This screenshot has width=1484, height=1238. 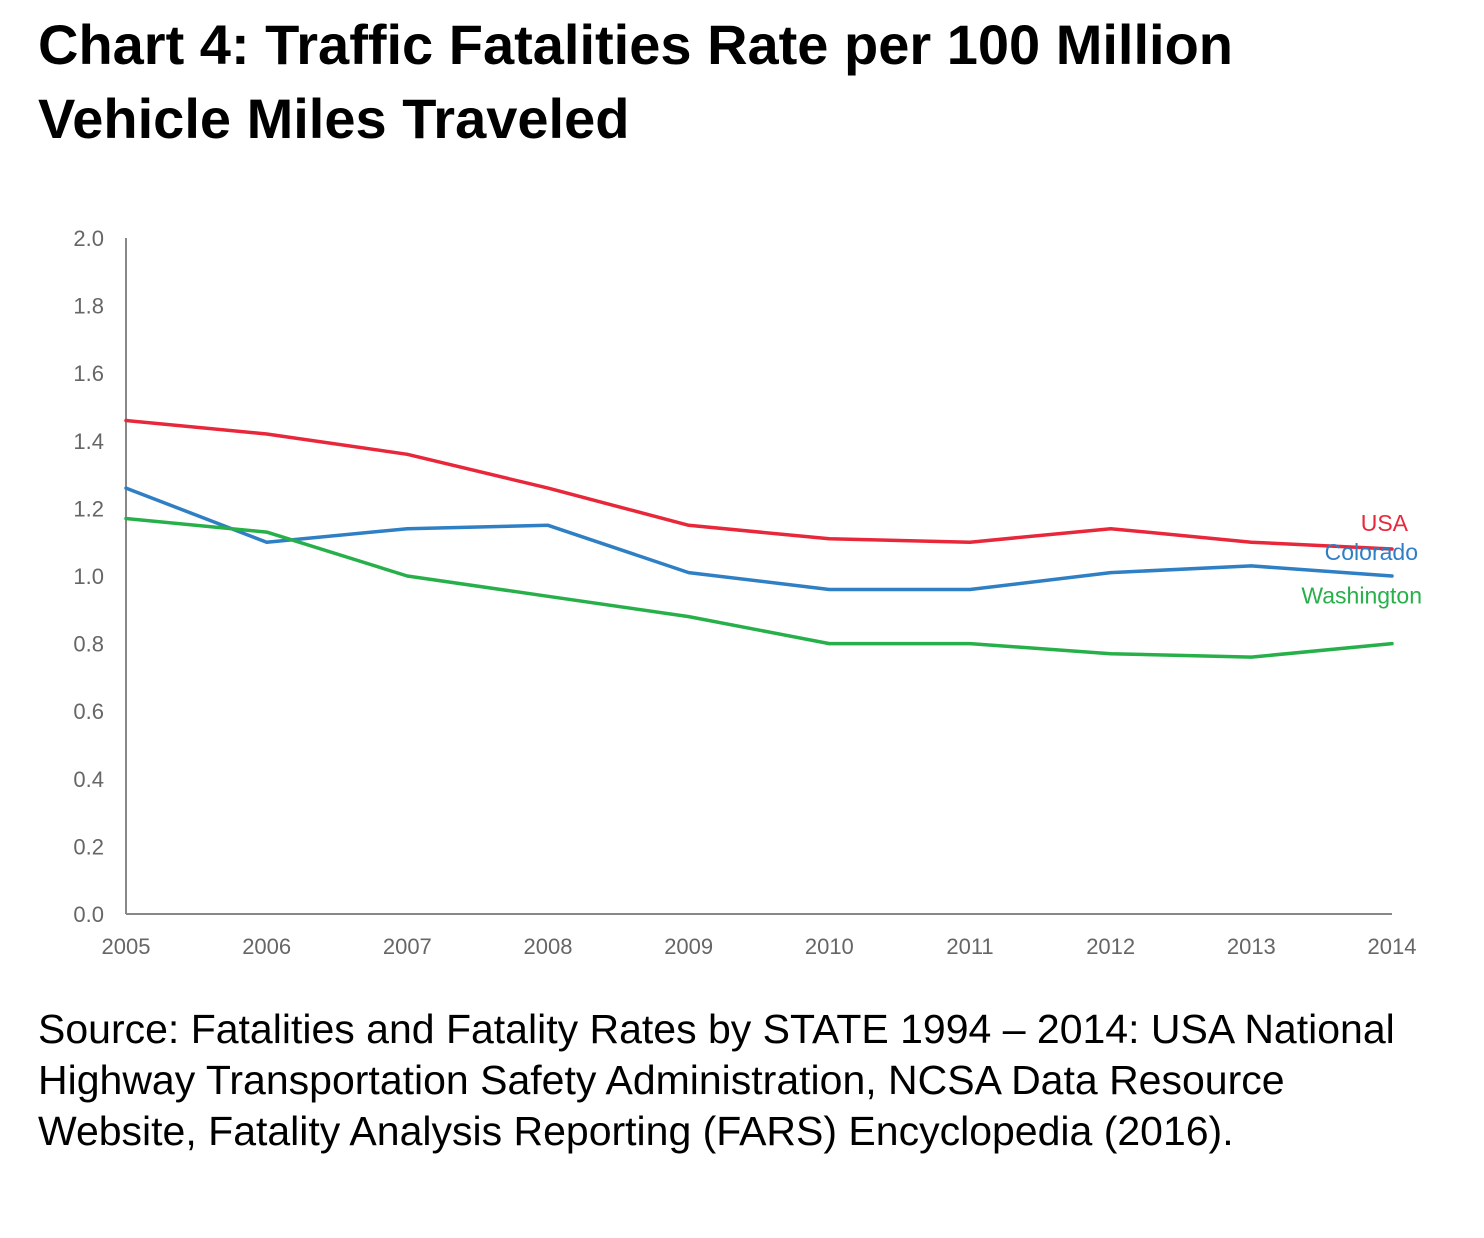 I want to click on x-tick-label: 2007, so click(x=407, y=946).